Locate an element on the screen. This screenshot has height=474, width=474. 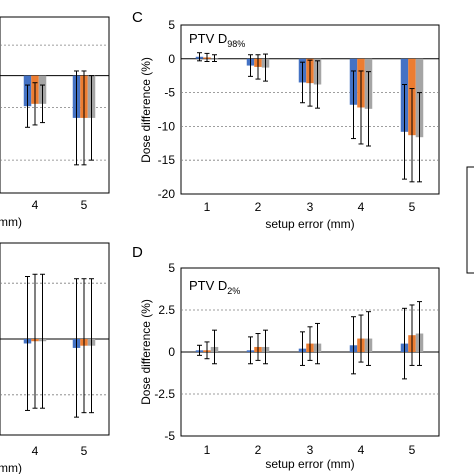
panel-c-y-tick-label: -15 is located at coordinates (167, 160).